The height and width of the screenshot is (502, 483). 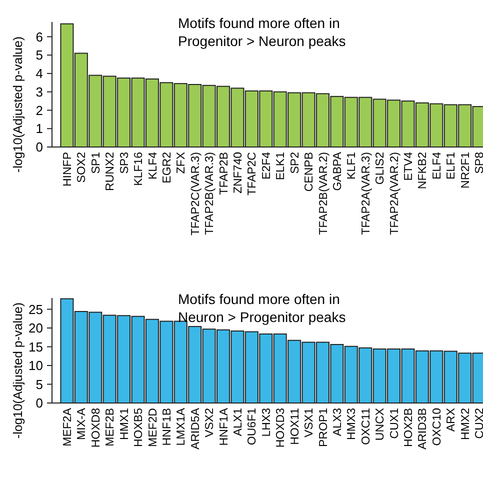 I want to click on x-tick-label: KLF1, so click(x=352, y=166).